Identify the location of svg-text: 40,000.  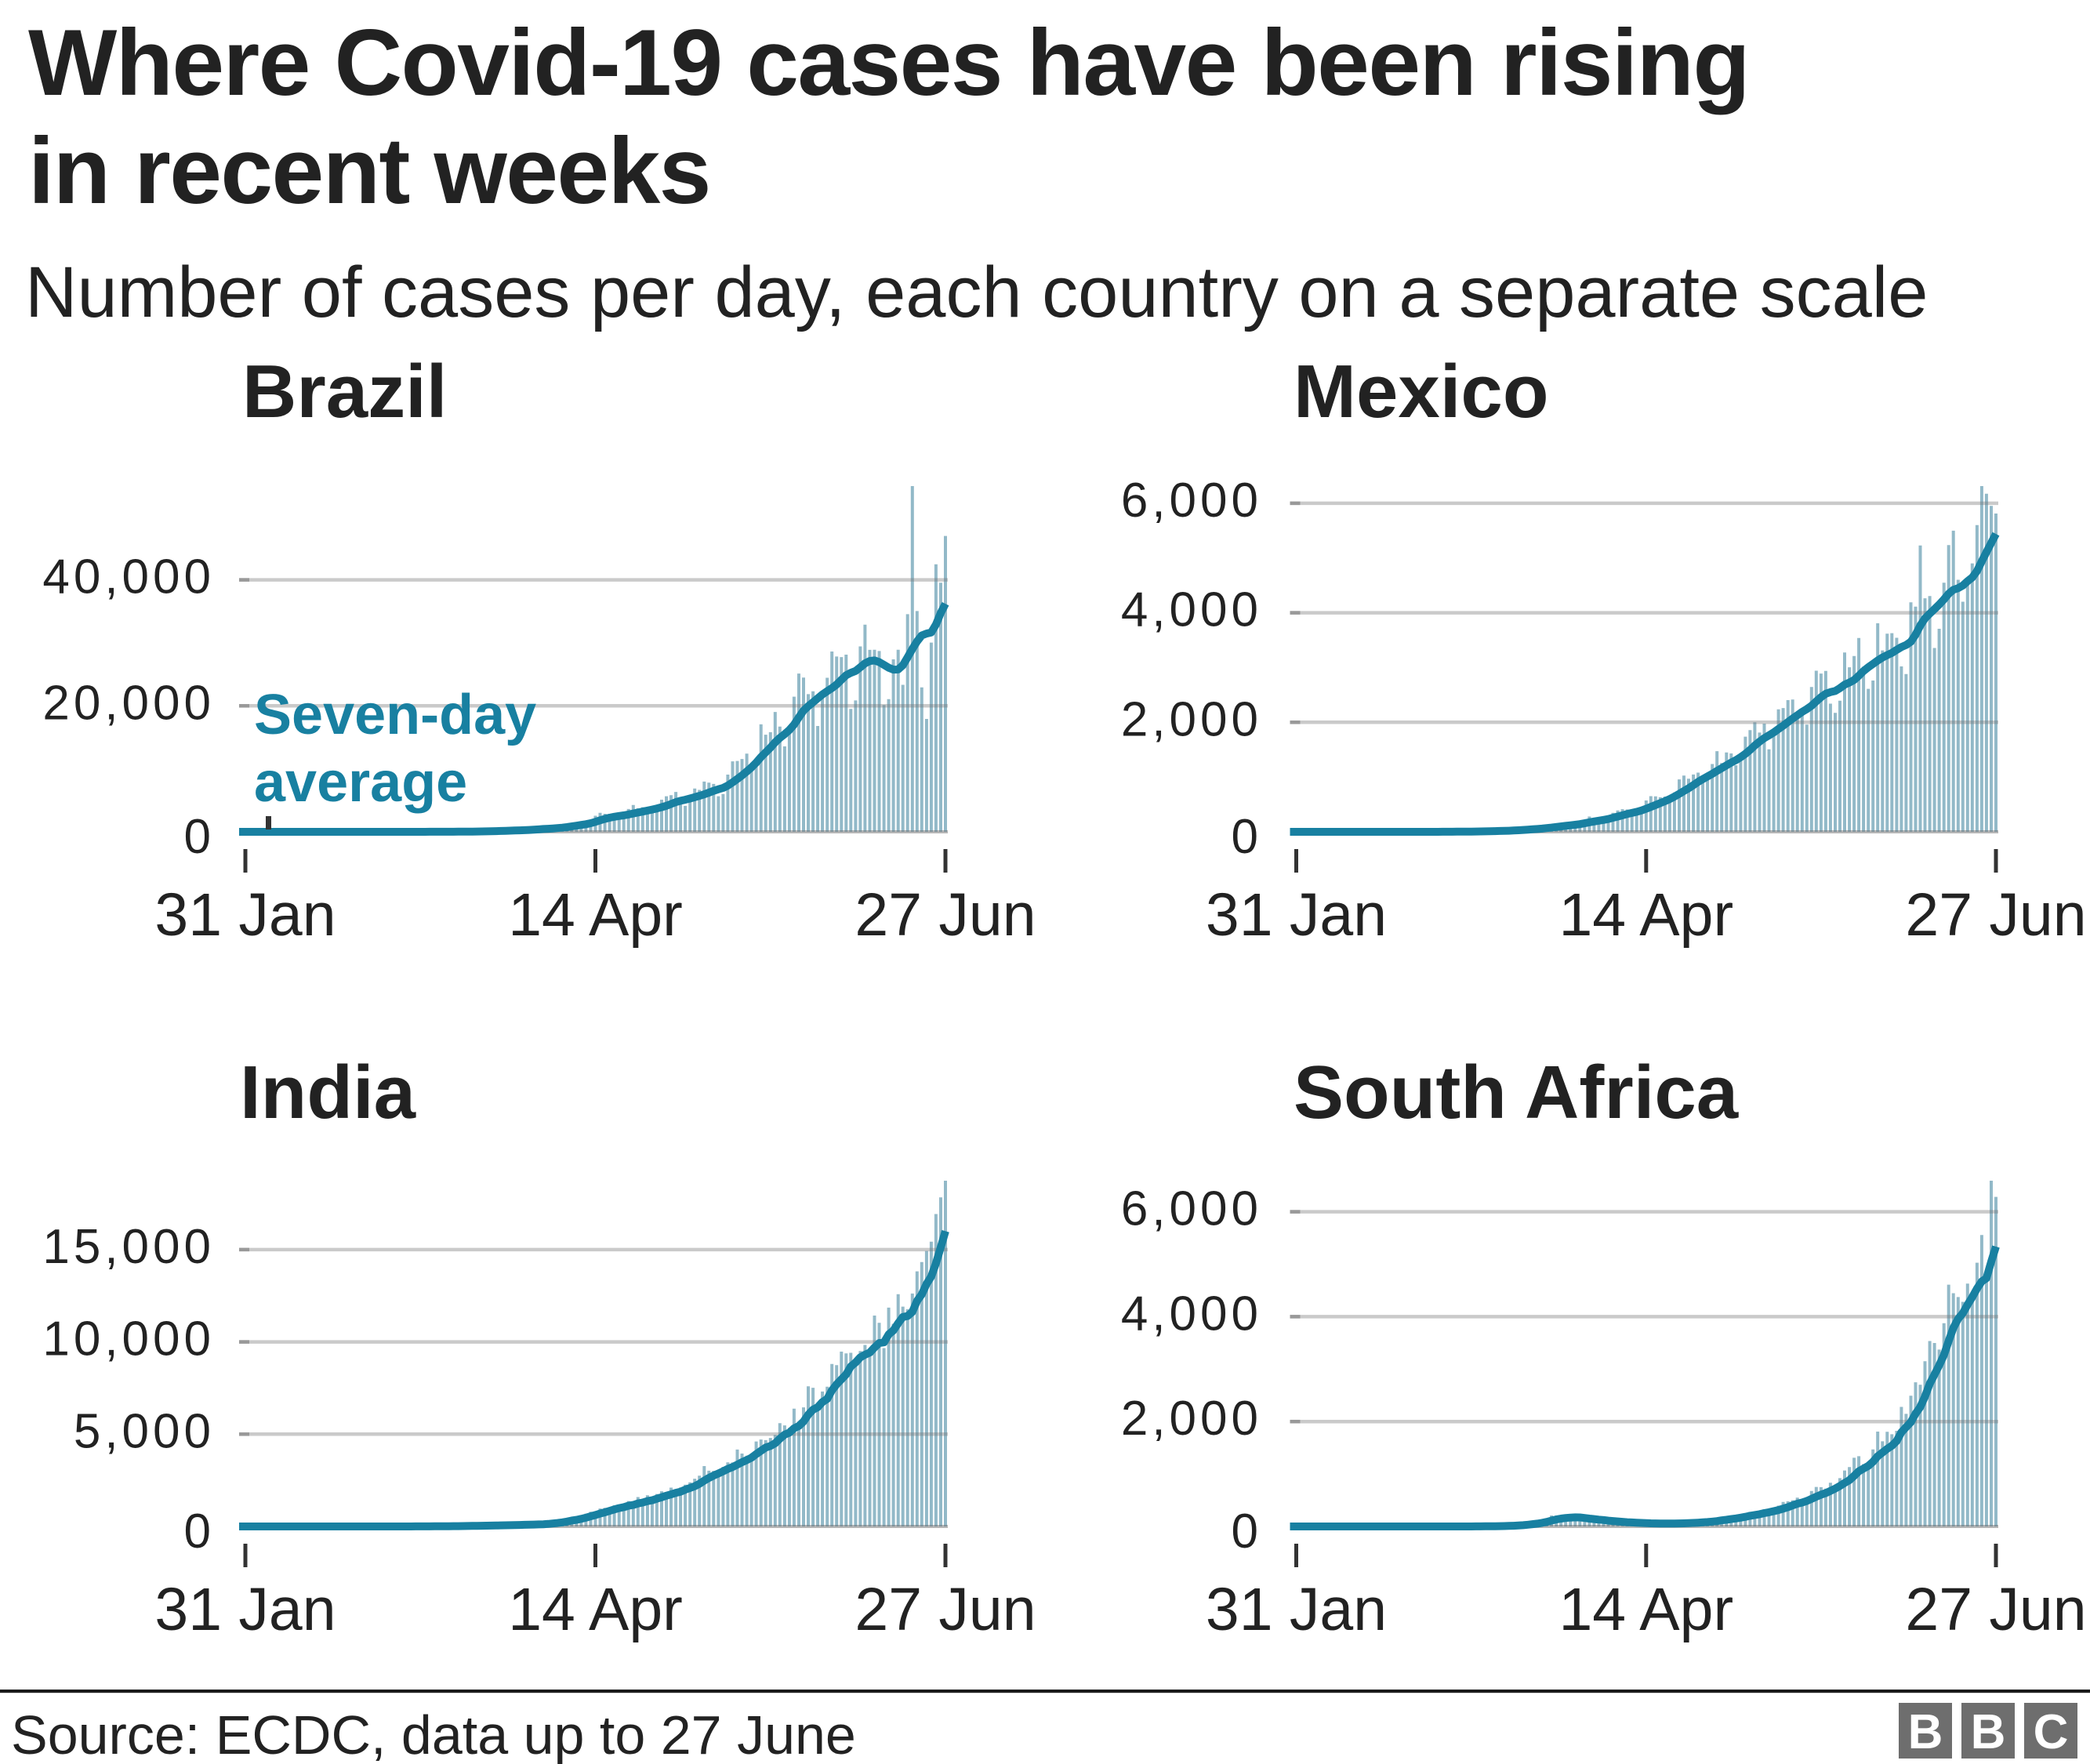
(128, 577).